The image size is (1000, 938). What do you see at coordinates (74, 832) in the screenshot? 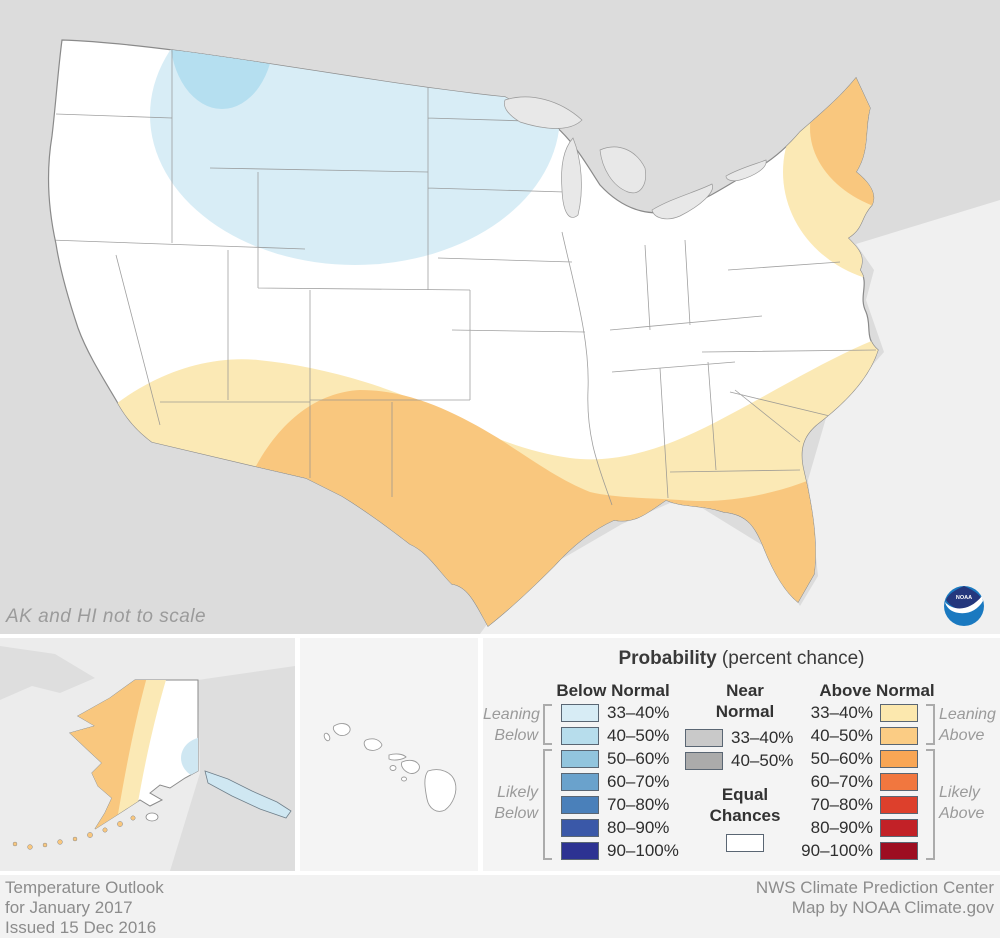
I see `aleutian-islands` at bounding box center [74, 832].